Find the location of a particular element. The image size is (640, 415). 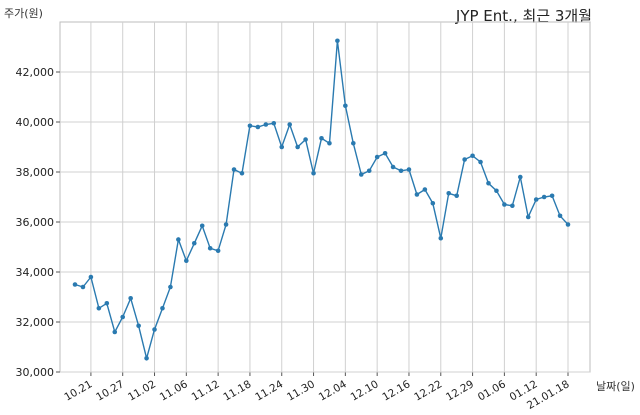

x-tick-label: 12.22 is located at coordinates (428, 390).